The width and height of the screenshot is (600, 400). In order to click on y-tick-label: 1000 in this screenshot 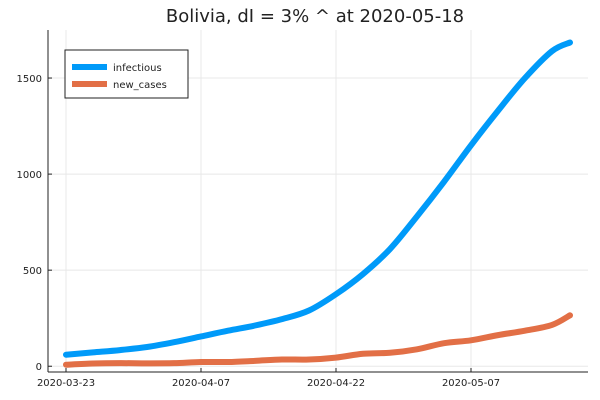, I will do `click(29, 175)`.